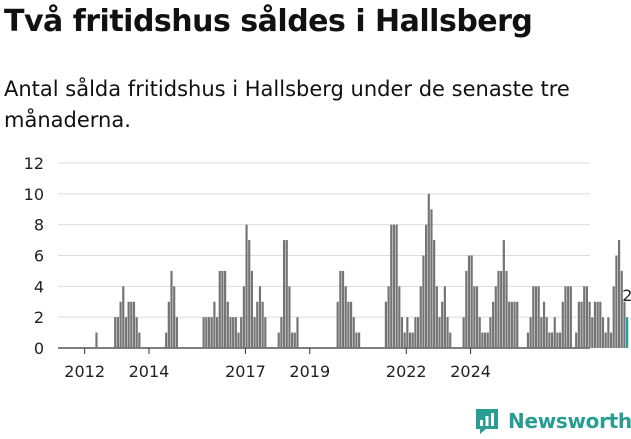 This screenshot has width=631, height=439. I want to click on y-axis-ticks: 0 2 4 6 8 10 12, so click(34, 256).